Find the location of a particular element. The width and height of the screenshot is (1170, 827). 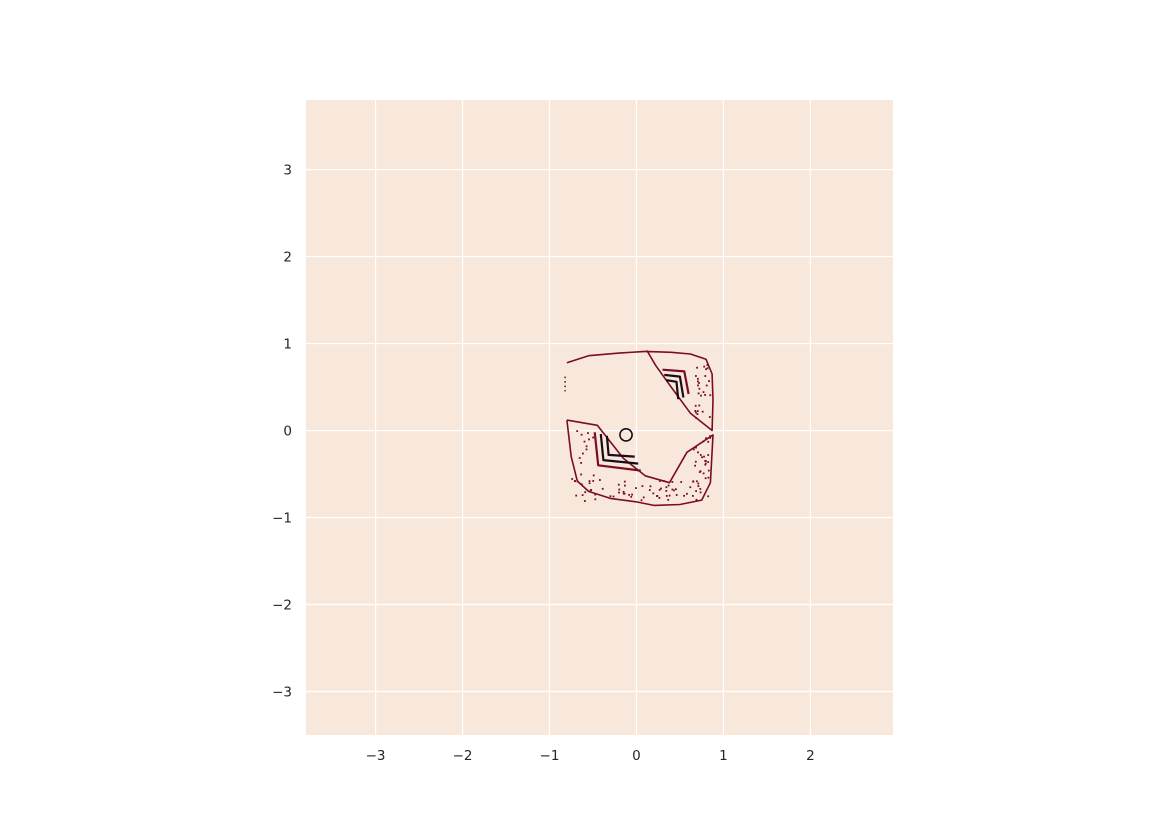

contour-small-loop is located at coordinates (626, 435).